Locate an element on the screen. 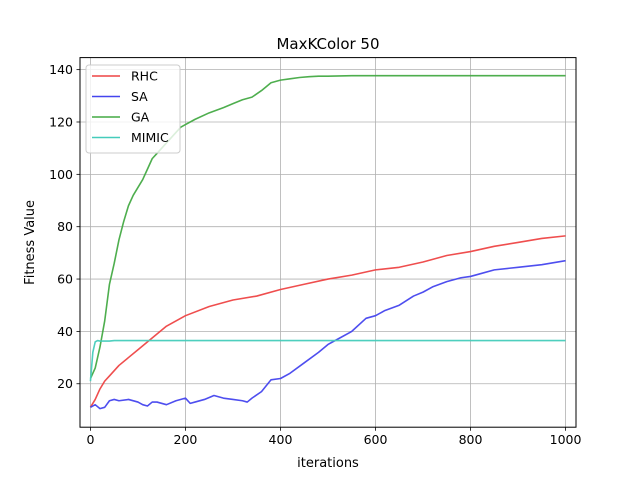  legend-label-sa: SA is located at coordinates (139, 96).